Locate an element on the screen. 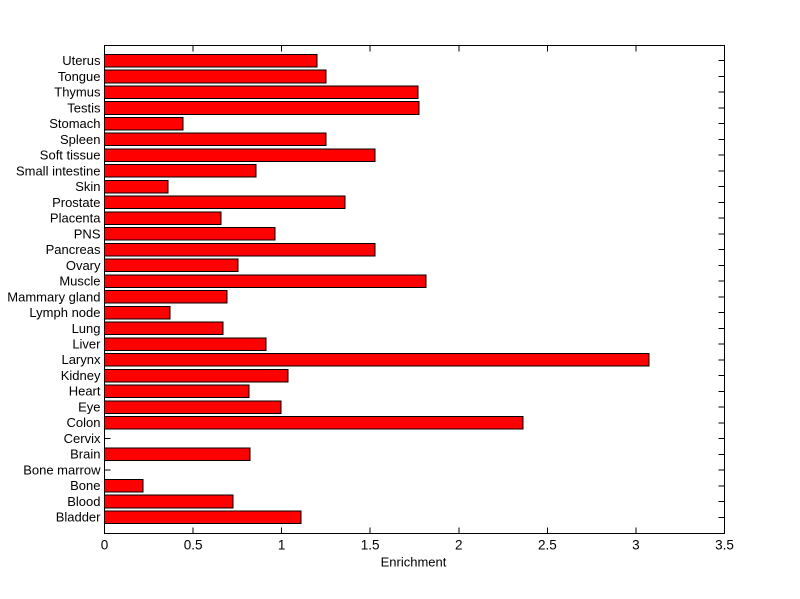 The width and height of the screenshot is (800, 599). svg-text: Eye is located at coordinates (89, 407).